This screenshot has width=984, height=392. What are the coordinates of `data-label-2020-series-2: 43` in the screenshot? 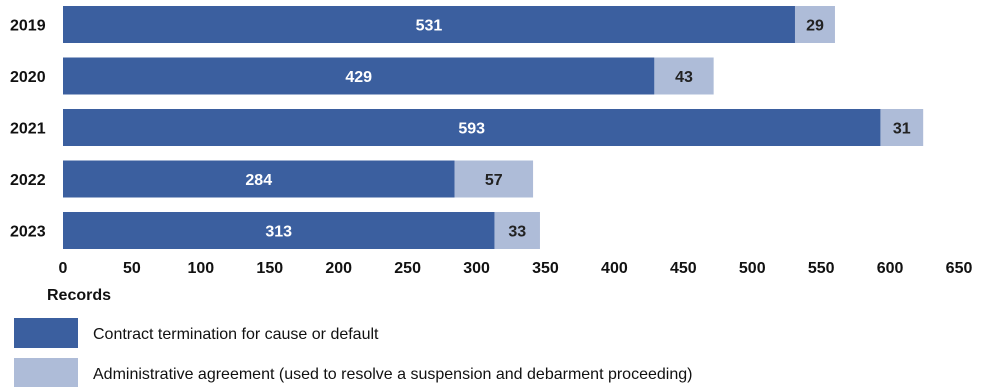 It's located at (684, 77).